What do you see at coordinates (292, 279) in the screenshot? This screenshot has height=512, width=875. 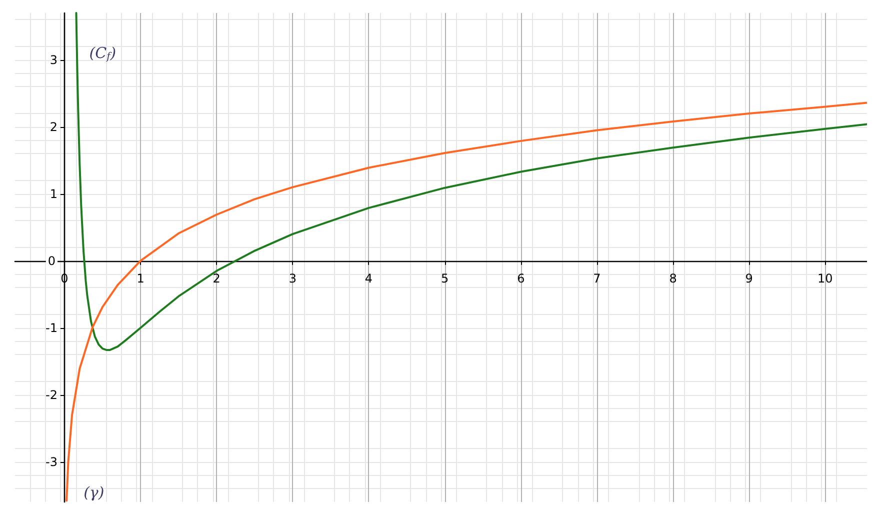 I see `x-tick-label: 3` at bounding box center [292, 279].